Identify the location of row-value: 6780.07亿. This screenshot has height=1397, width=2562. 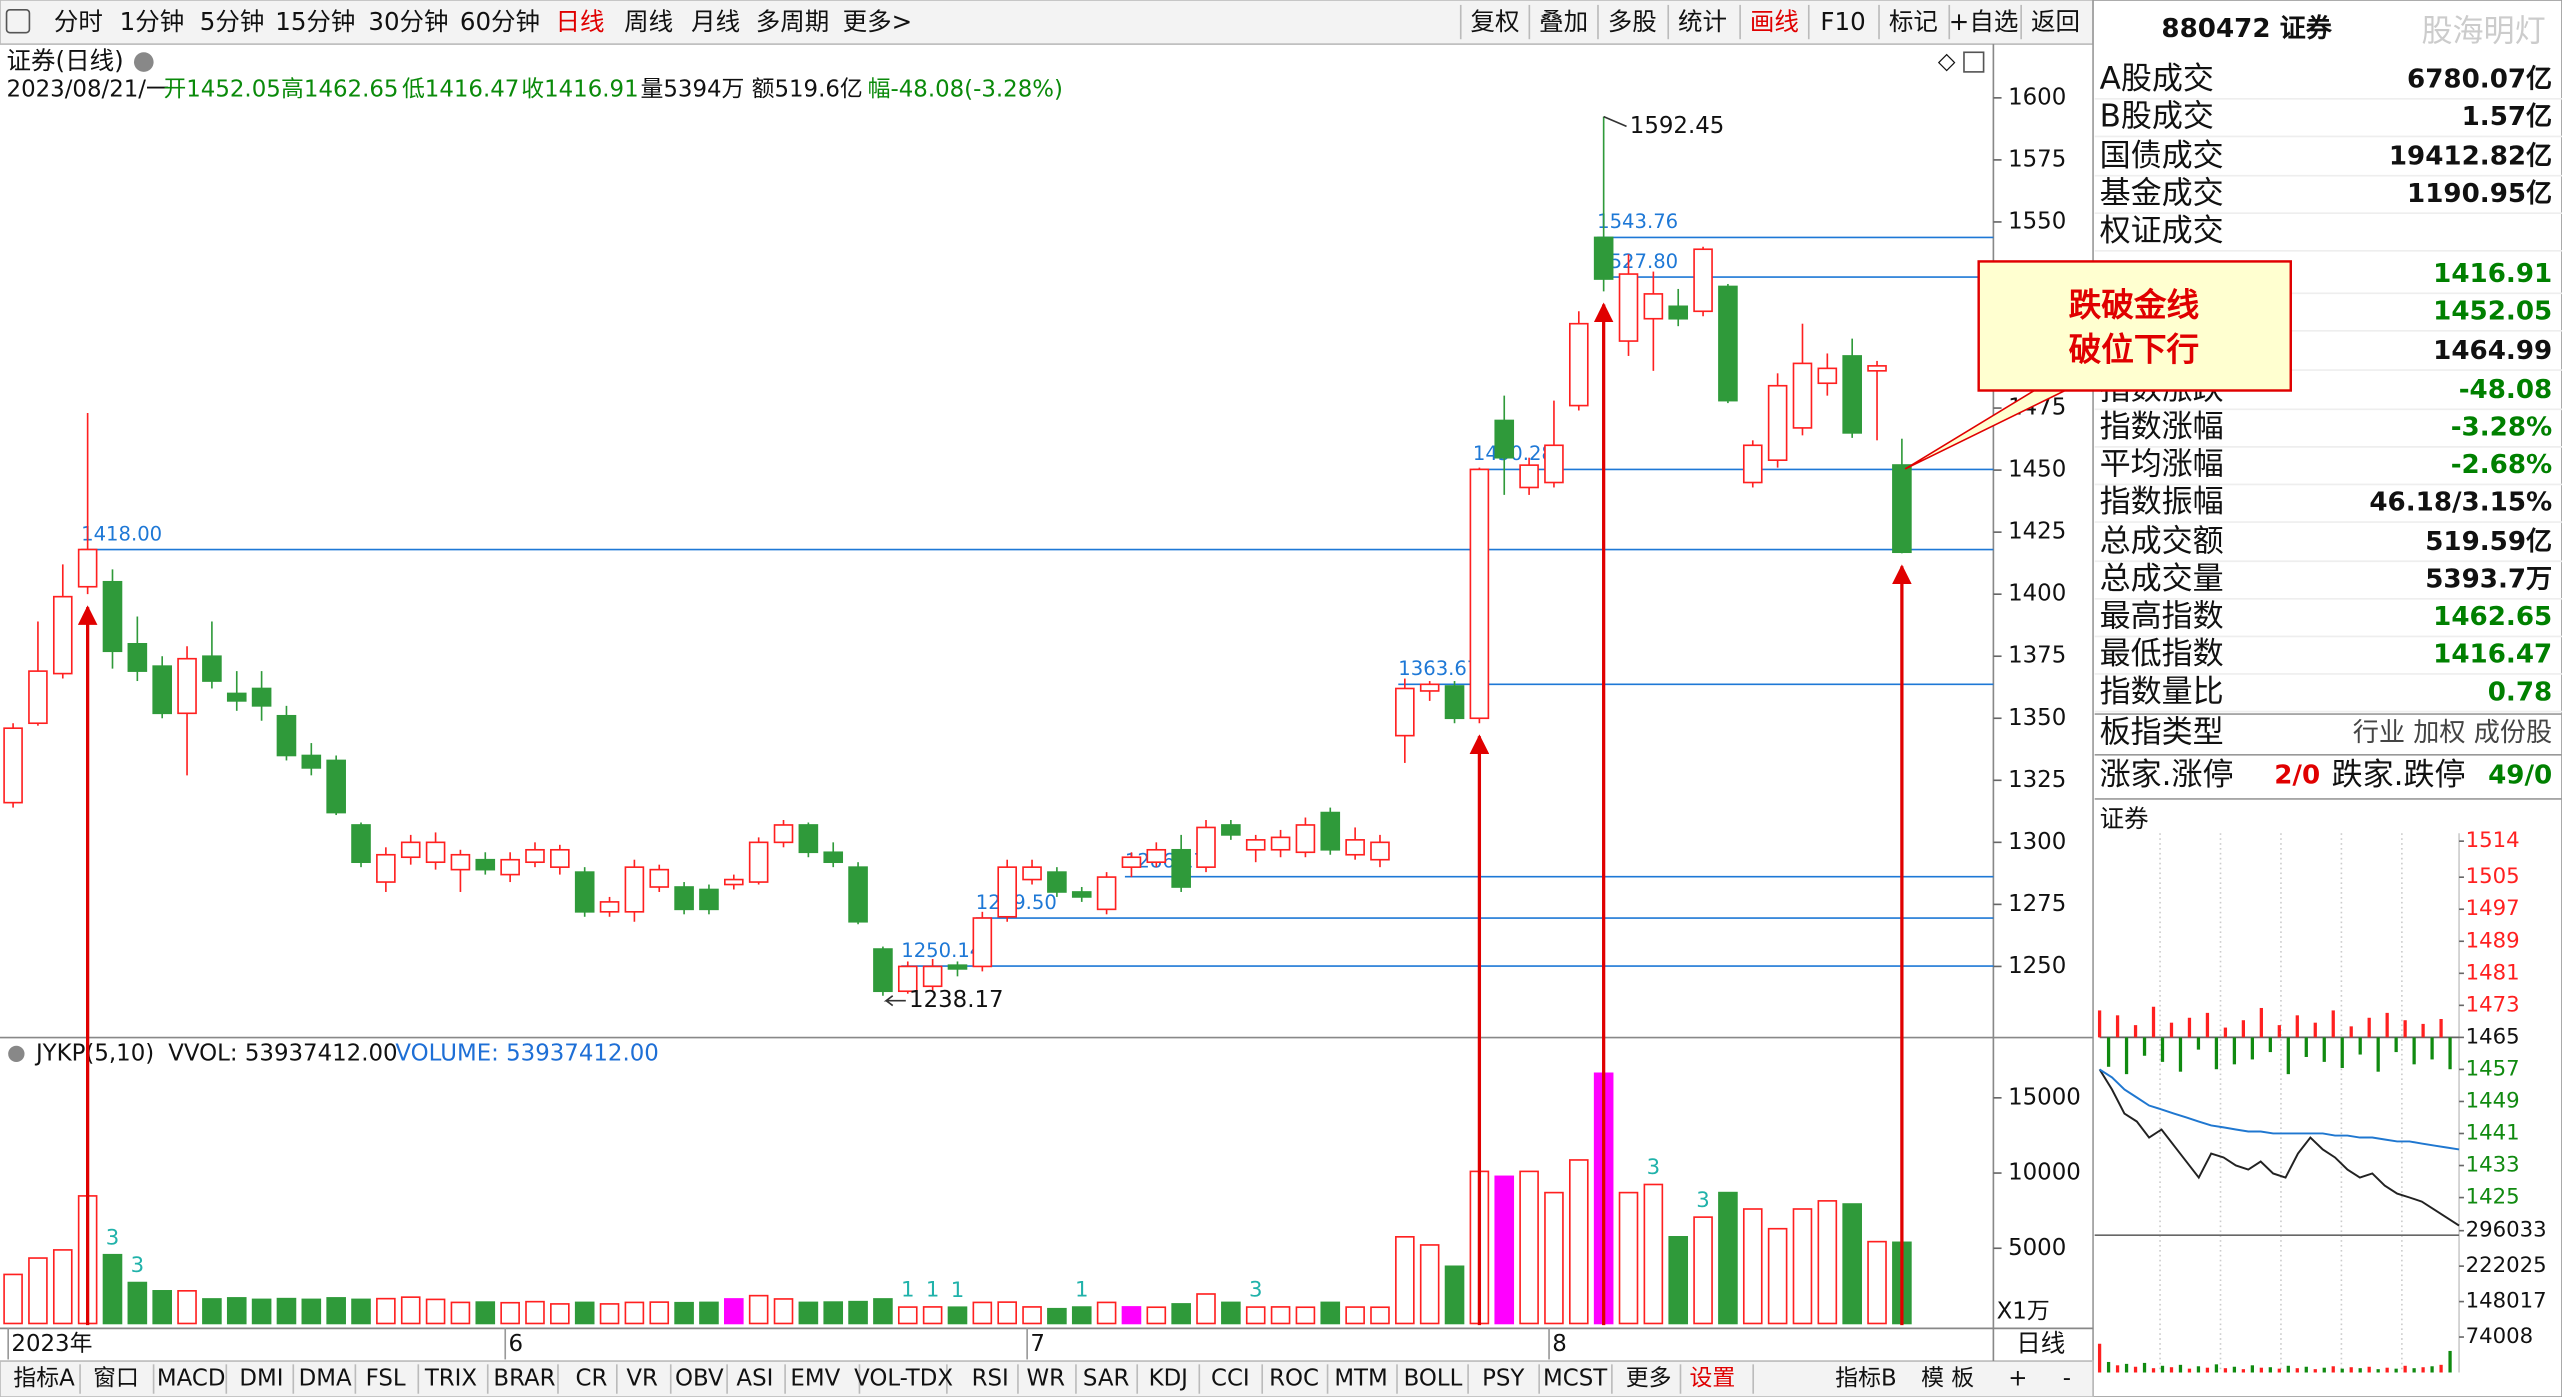
(2479, 80).